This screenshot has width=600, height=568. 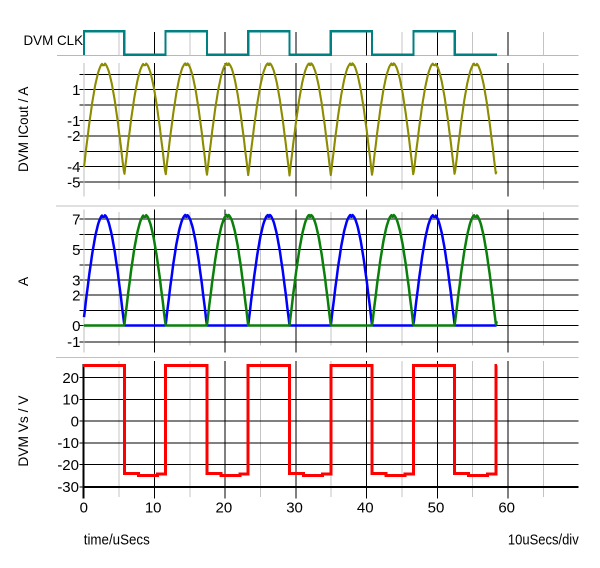 What do you see at coordinates (76, 280) in the screenshot?
I see `svg-text: 3` at bounding box center [76, 280].